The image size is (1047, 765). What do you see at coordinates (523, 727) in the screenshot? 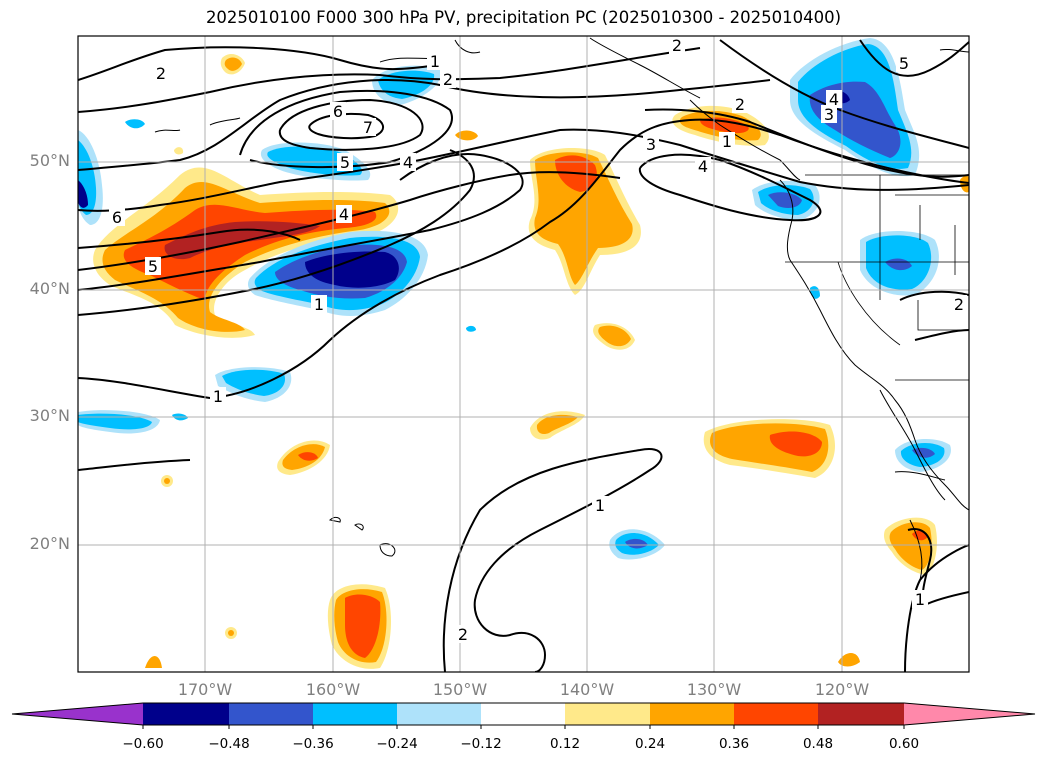
I see `colorbar-ticks` at bounding box center [523, 727].